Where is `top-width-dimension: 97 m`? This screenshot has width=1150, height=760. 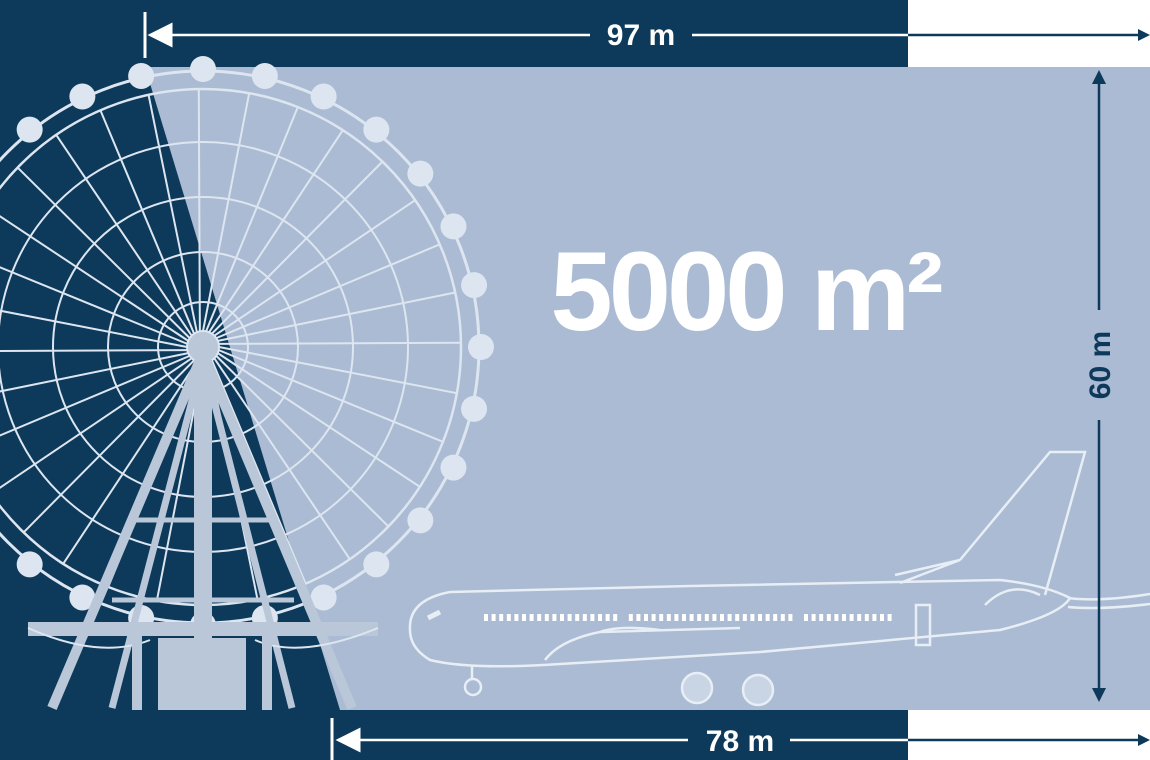
top-width-dimension: 97 m is located at coordinates (646, 35).